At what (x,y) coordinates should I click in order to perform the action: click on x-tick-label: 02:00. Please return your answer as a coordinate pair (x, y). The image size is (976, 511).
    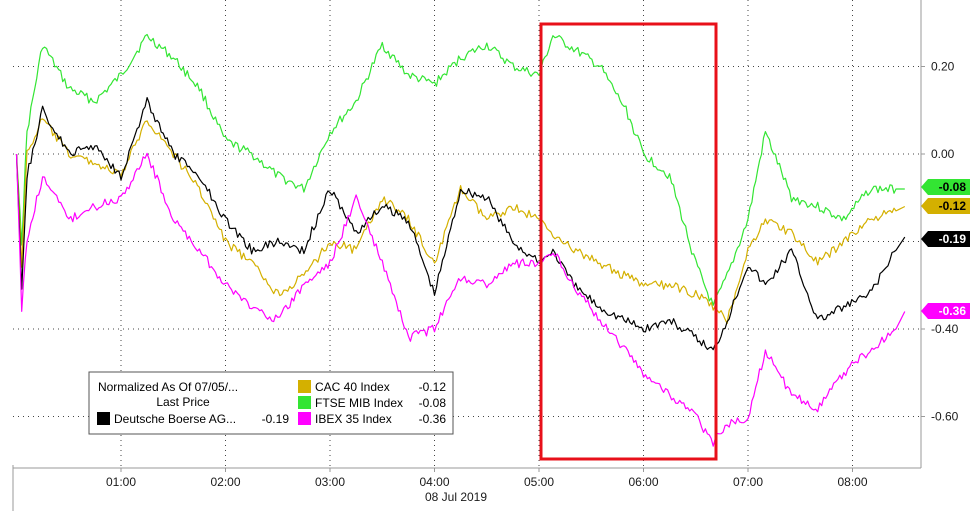
    Looking at the image, I should click on (225, 482).